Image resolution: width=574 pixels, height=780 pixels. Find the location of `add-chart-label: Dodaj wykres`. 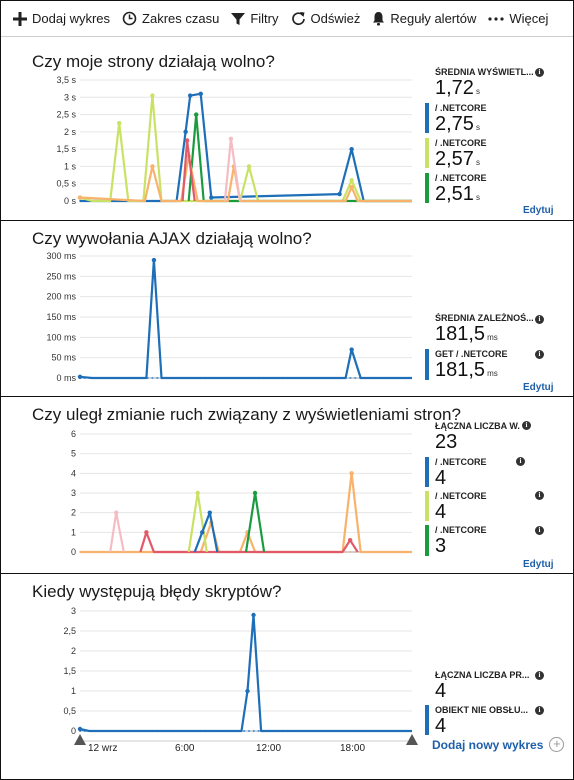

add-chart-label: Dodaj wykres is located at coordinates (71, 18).